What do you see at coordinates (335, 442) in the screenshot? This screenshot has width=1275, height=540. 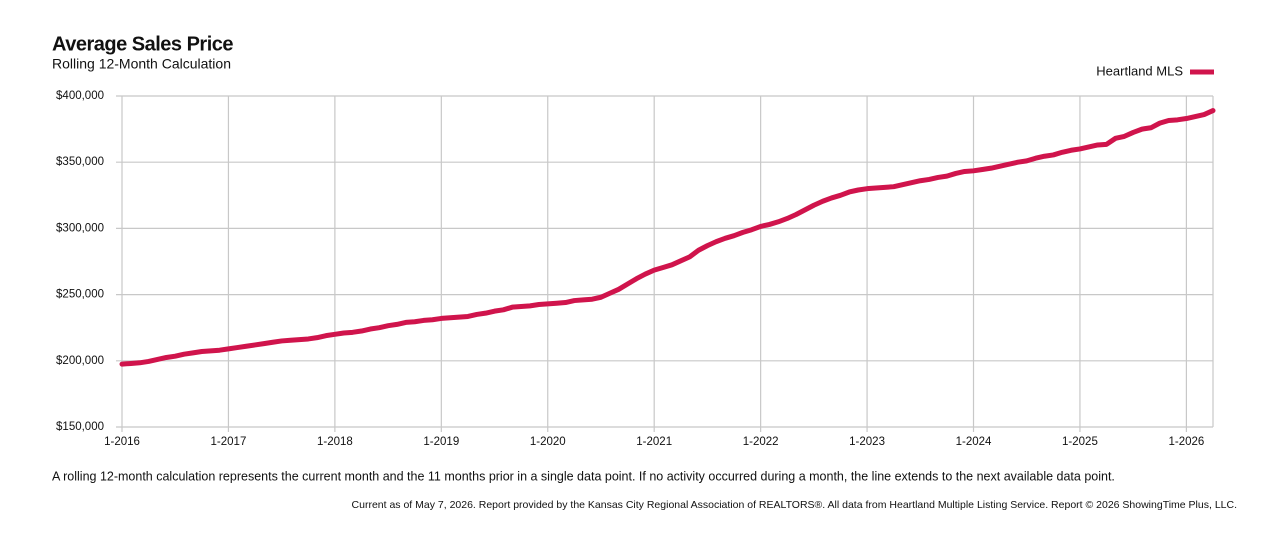 I see `x-tick-label: 1-2018` at bounding box center [335, 442].